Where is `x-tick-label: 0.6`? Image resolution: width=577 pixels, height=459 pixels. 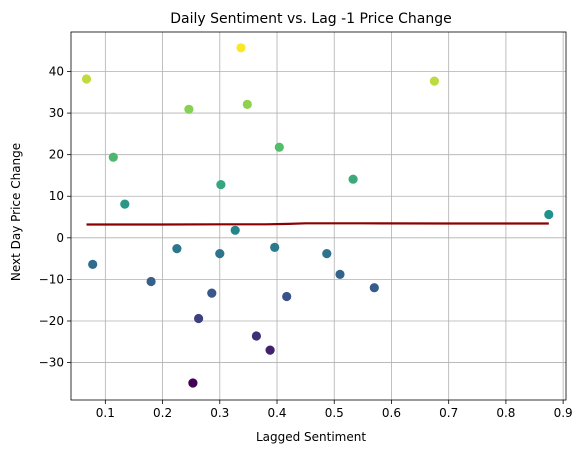 x-tick-label: 0.6 is located at coordinates (391, 413).